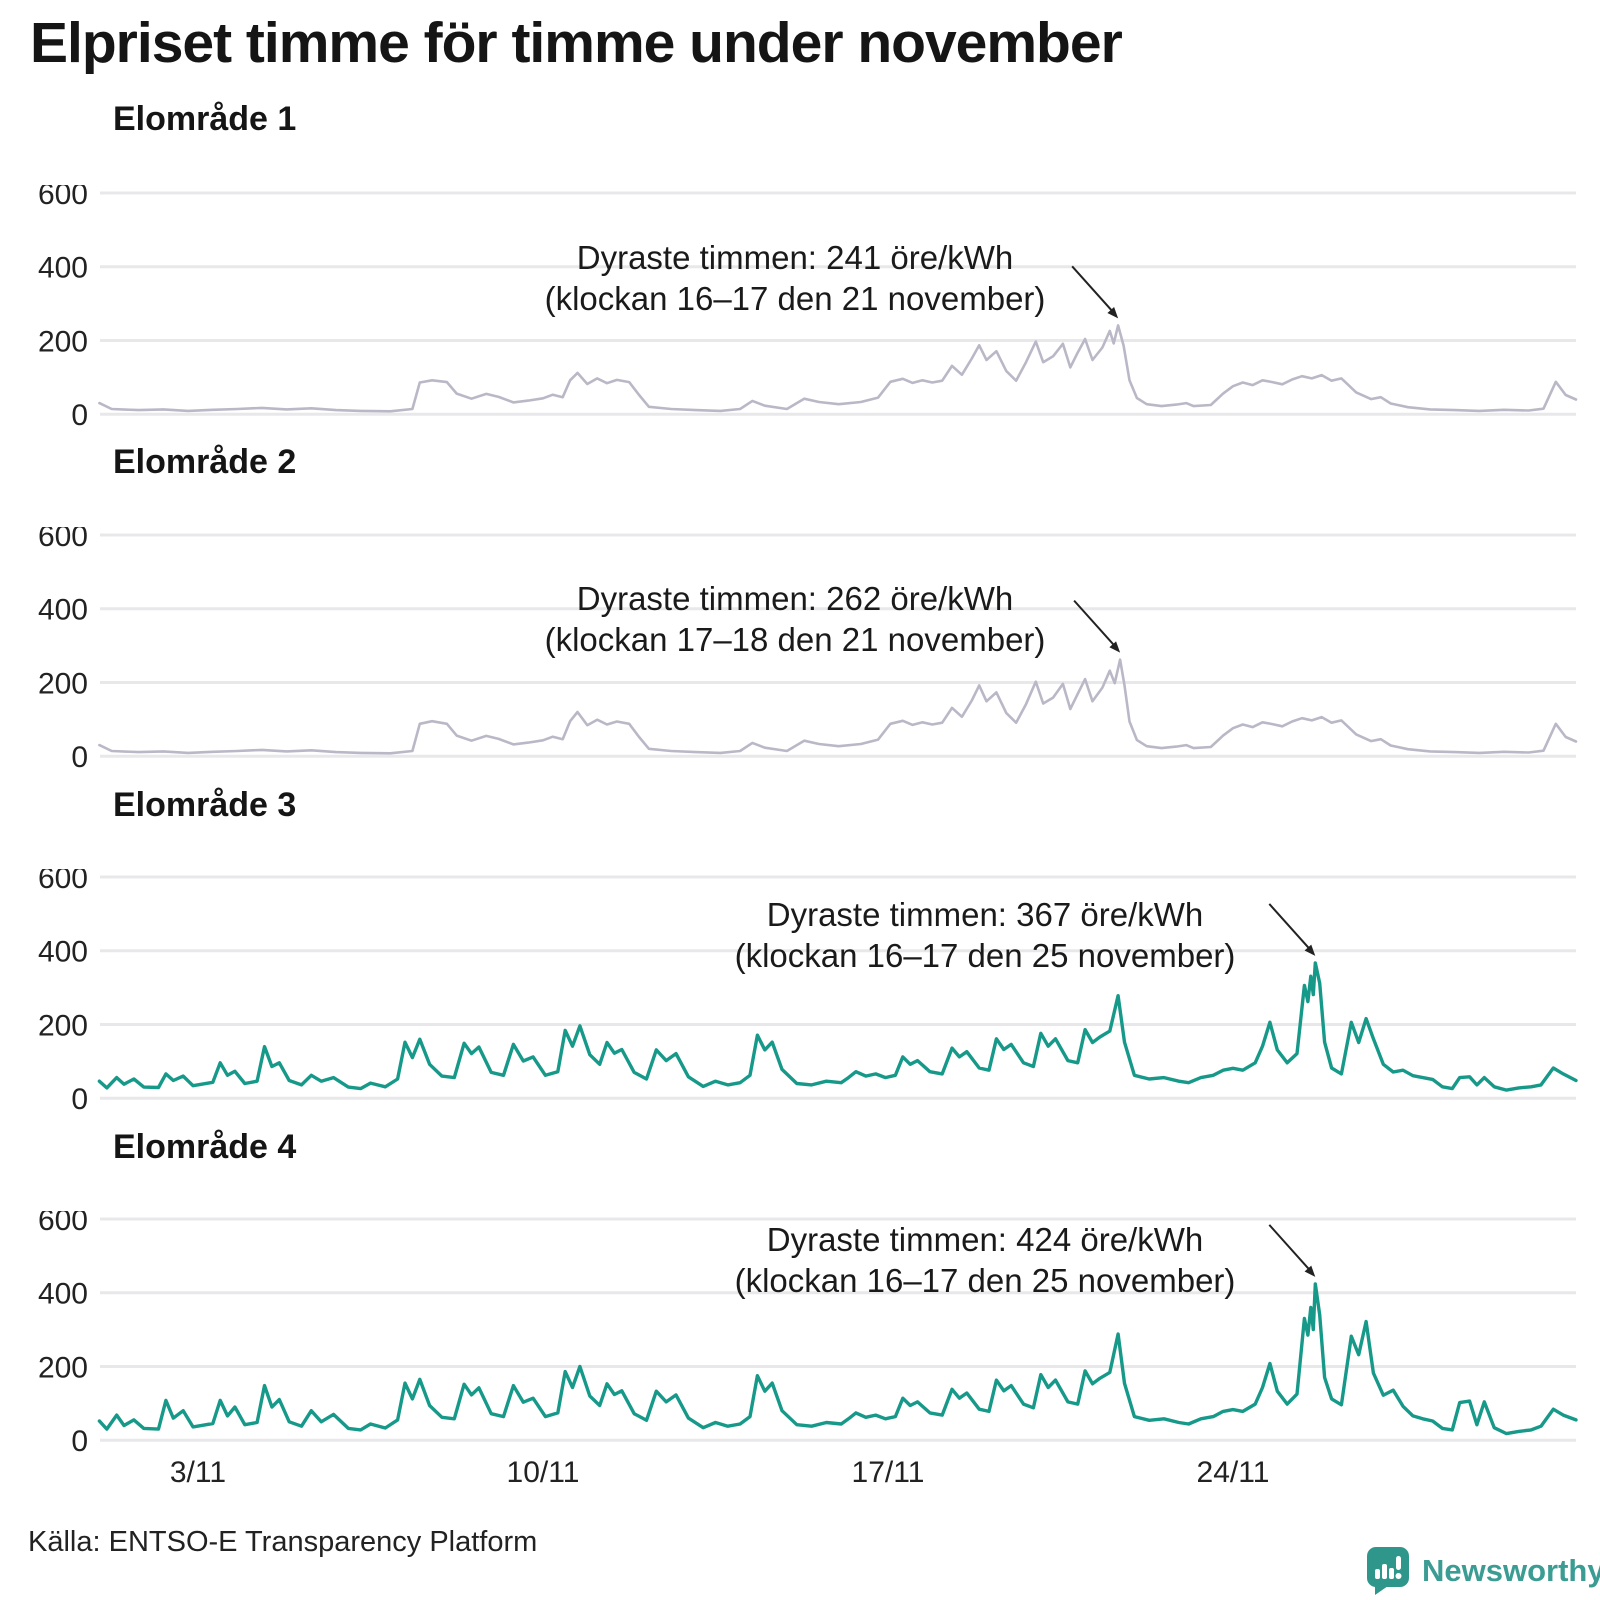 The width and height of the screenshot is (1600, 1600). Describe the element at coordinates (985, 914) in the screenshot. I see `annotation-line1: Dyraste timmen: 367 öre/kWh` at that location.